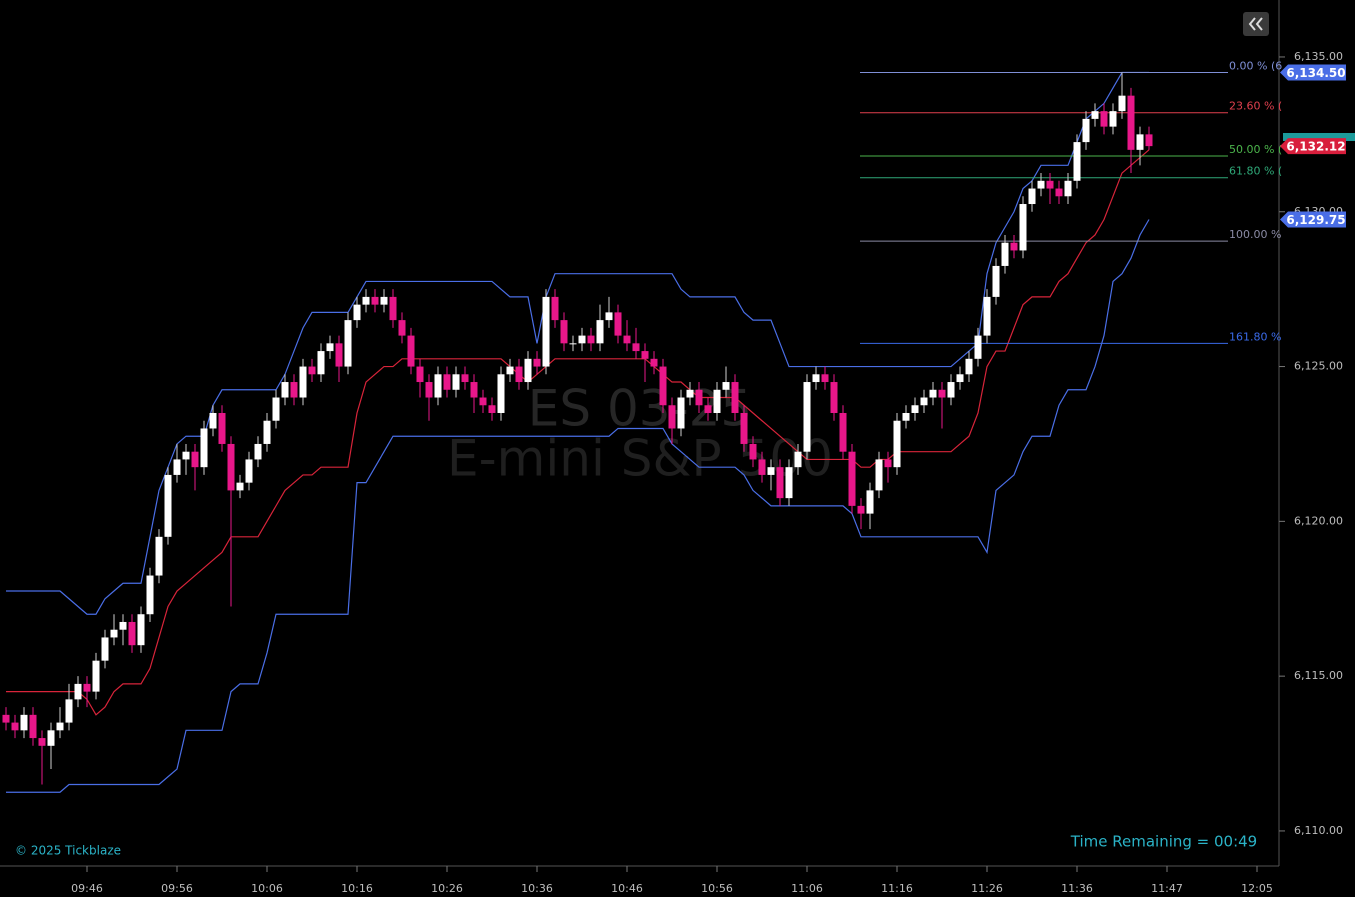 This screenshot has width=1355, height=897. Describe the element at coordinates (1318, 56) in the screenshot. I see `y-tick-label: 6,135.00` at that location.